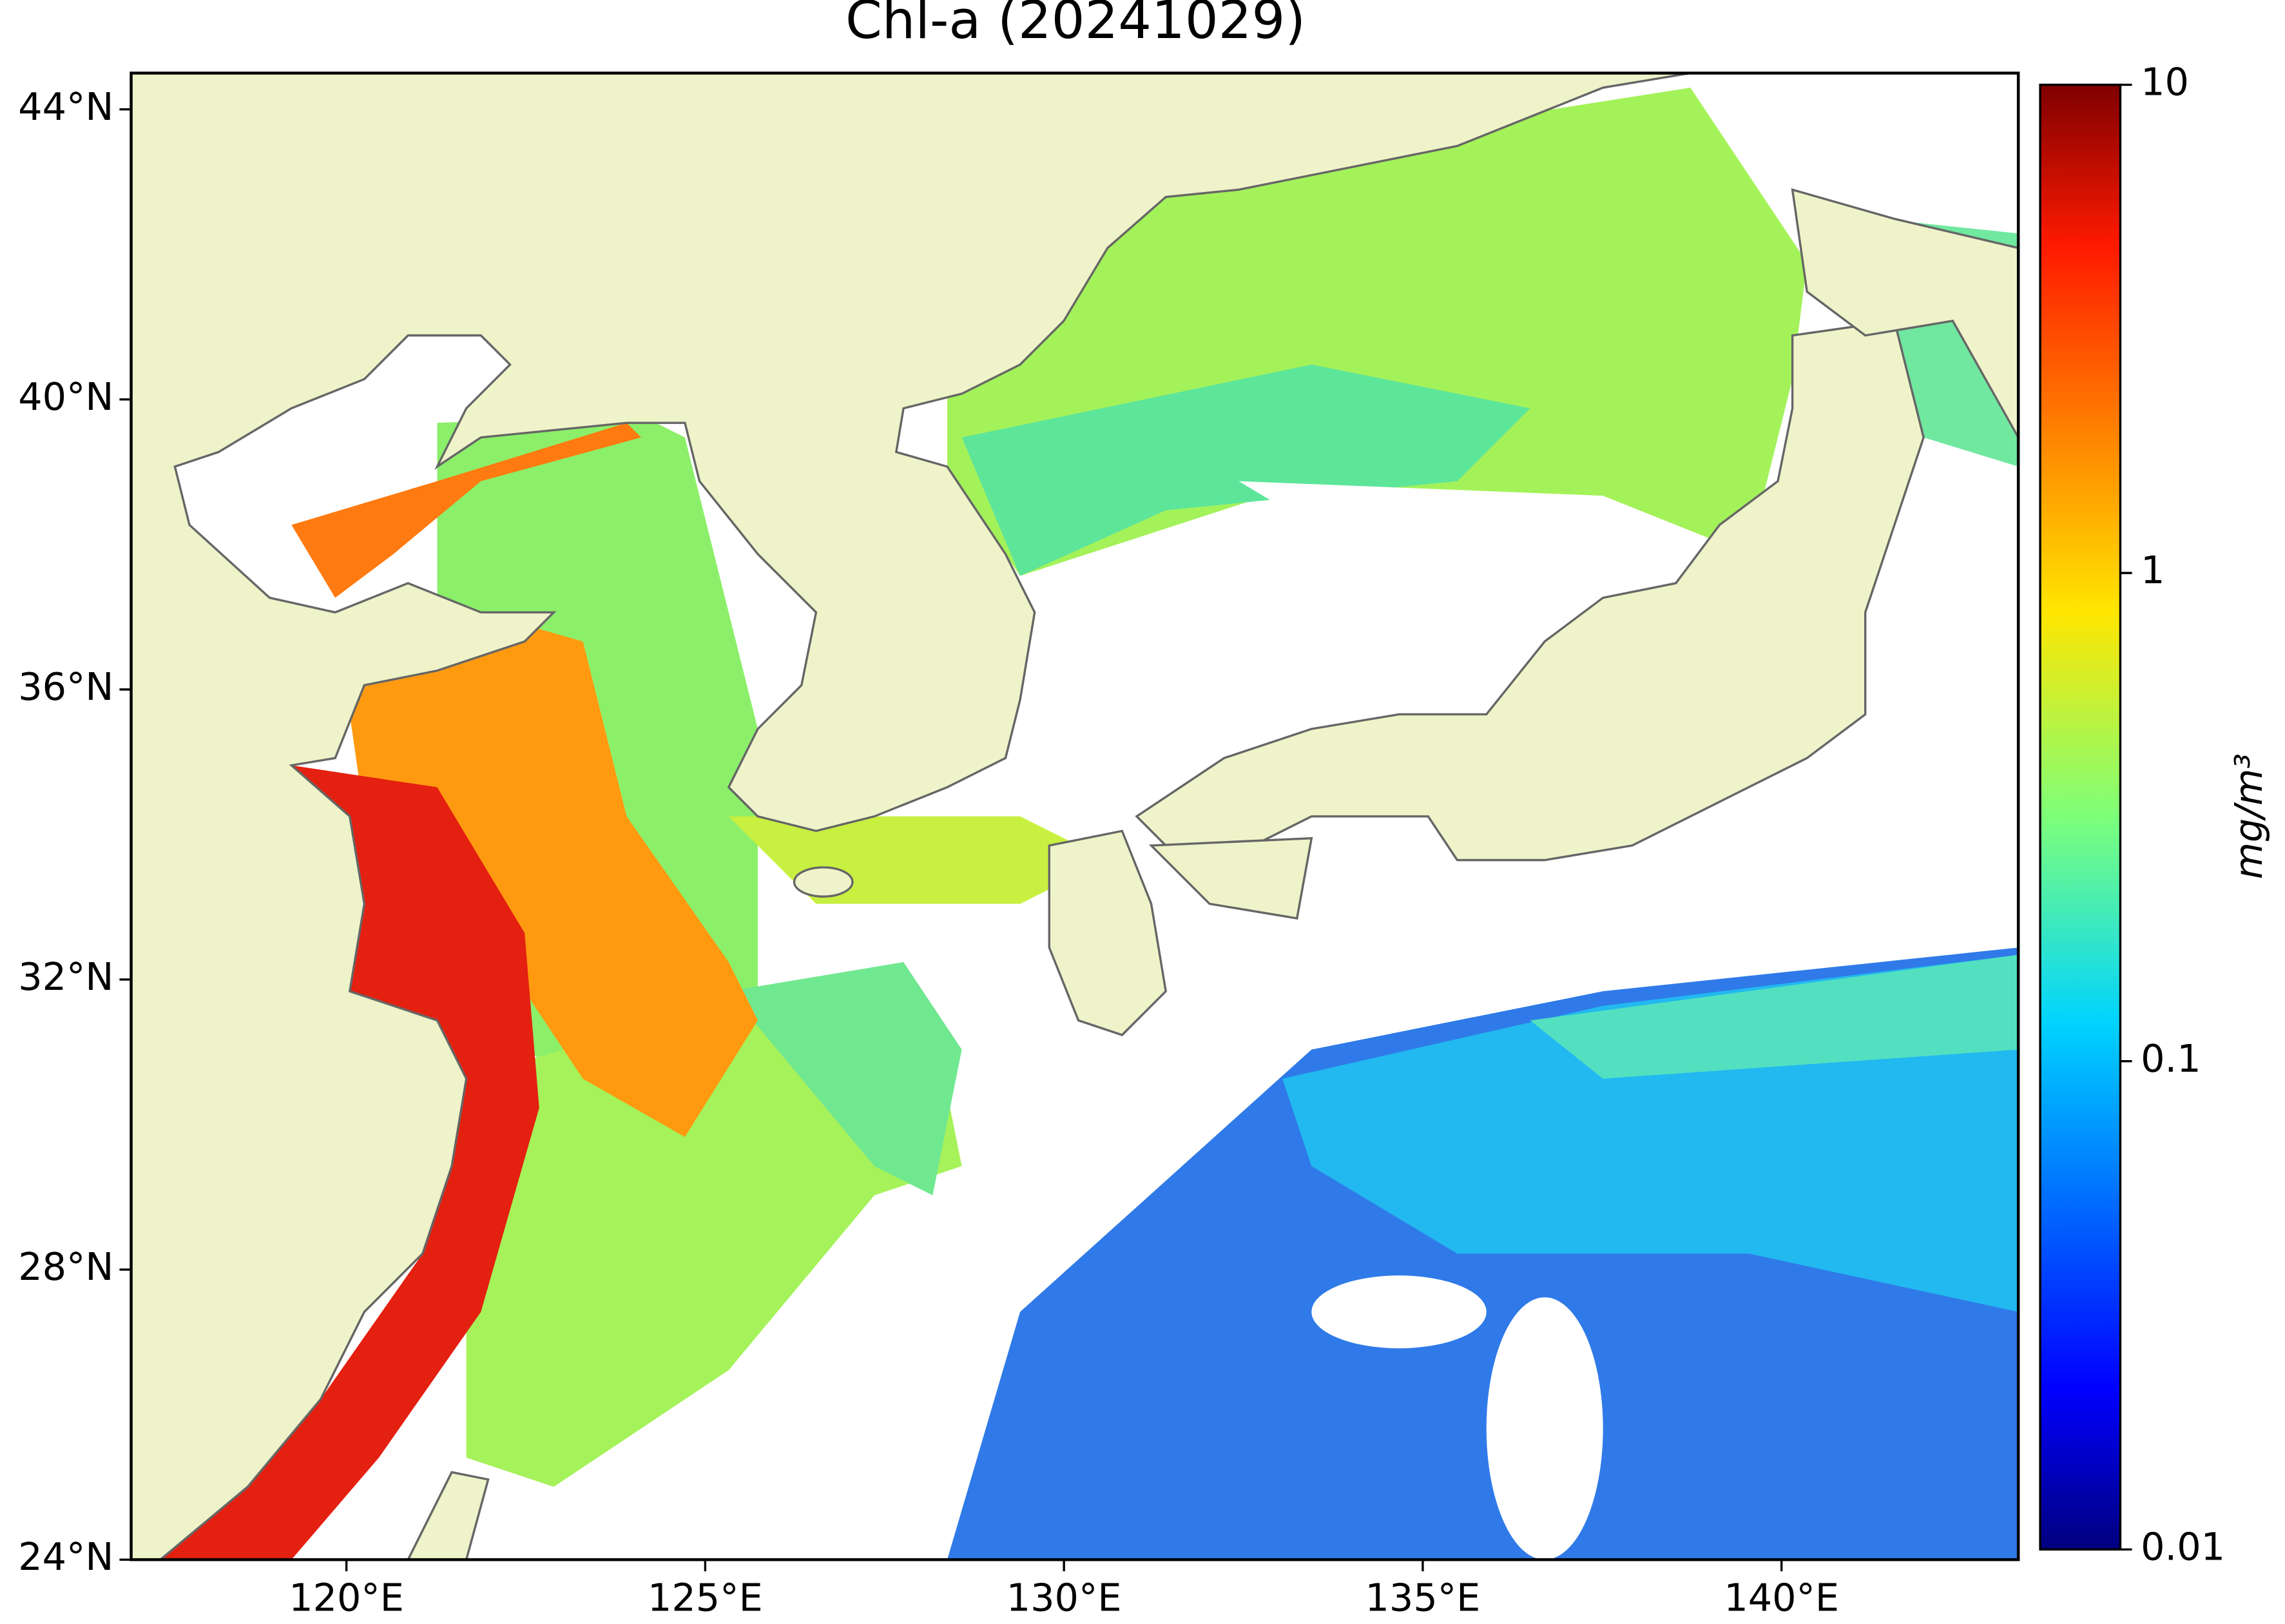 Image resolution: width=2285 pixels, height=1624 pixels. Describe the element at coordinates (2080, 817) in the screenshot. I see `colorbar` at that location.